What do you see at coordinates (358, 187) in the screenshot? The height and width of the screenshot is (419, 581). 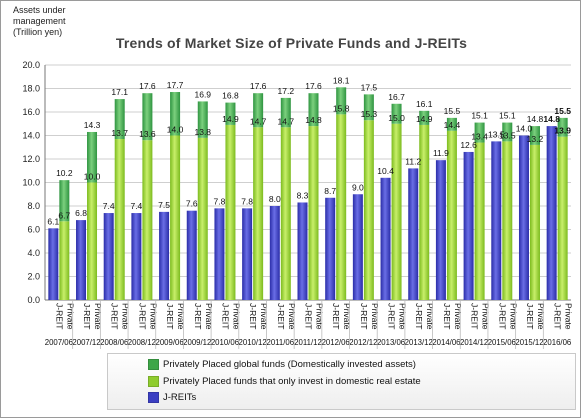 I see `jreit-value-label: 9.0` at bounding box center [358, 187].